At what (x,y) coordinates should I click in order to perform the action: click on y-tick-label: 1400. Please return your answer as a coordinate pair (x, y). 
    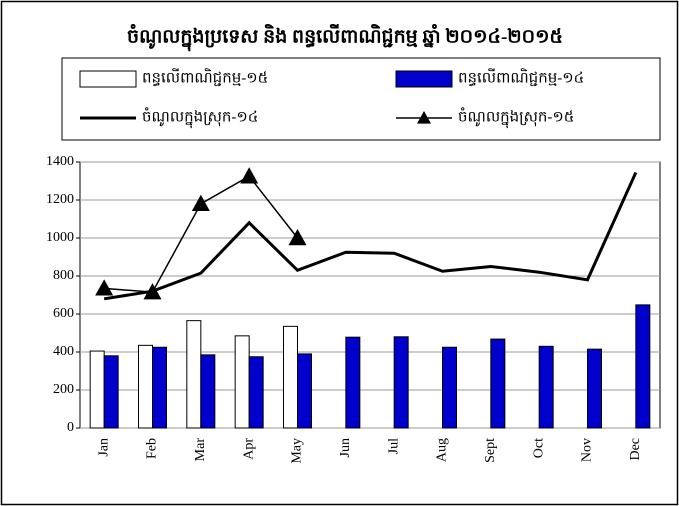
    Looking at the image, I should click on (60, 161).